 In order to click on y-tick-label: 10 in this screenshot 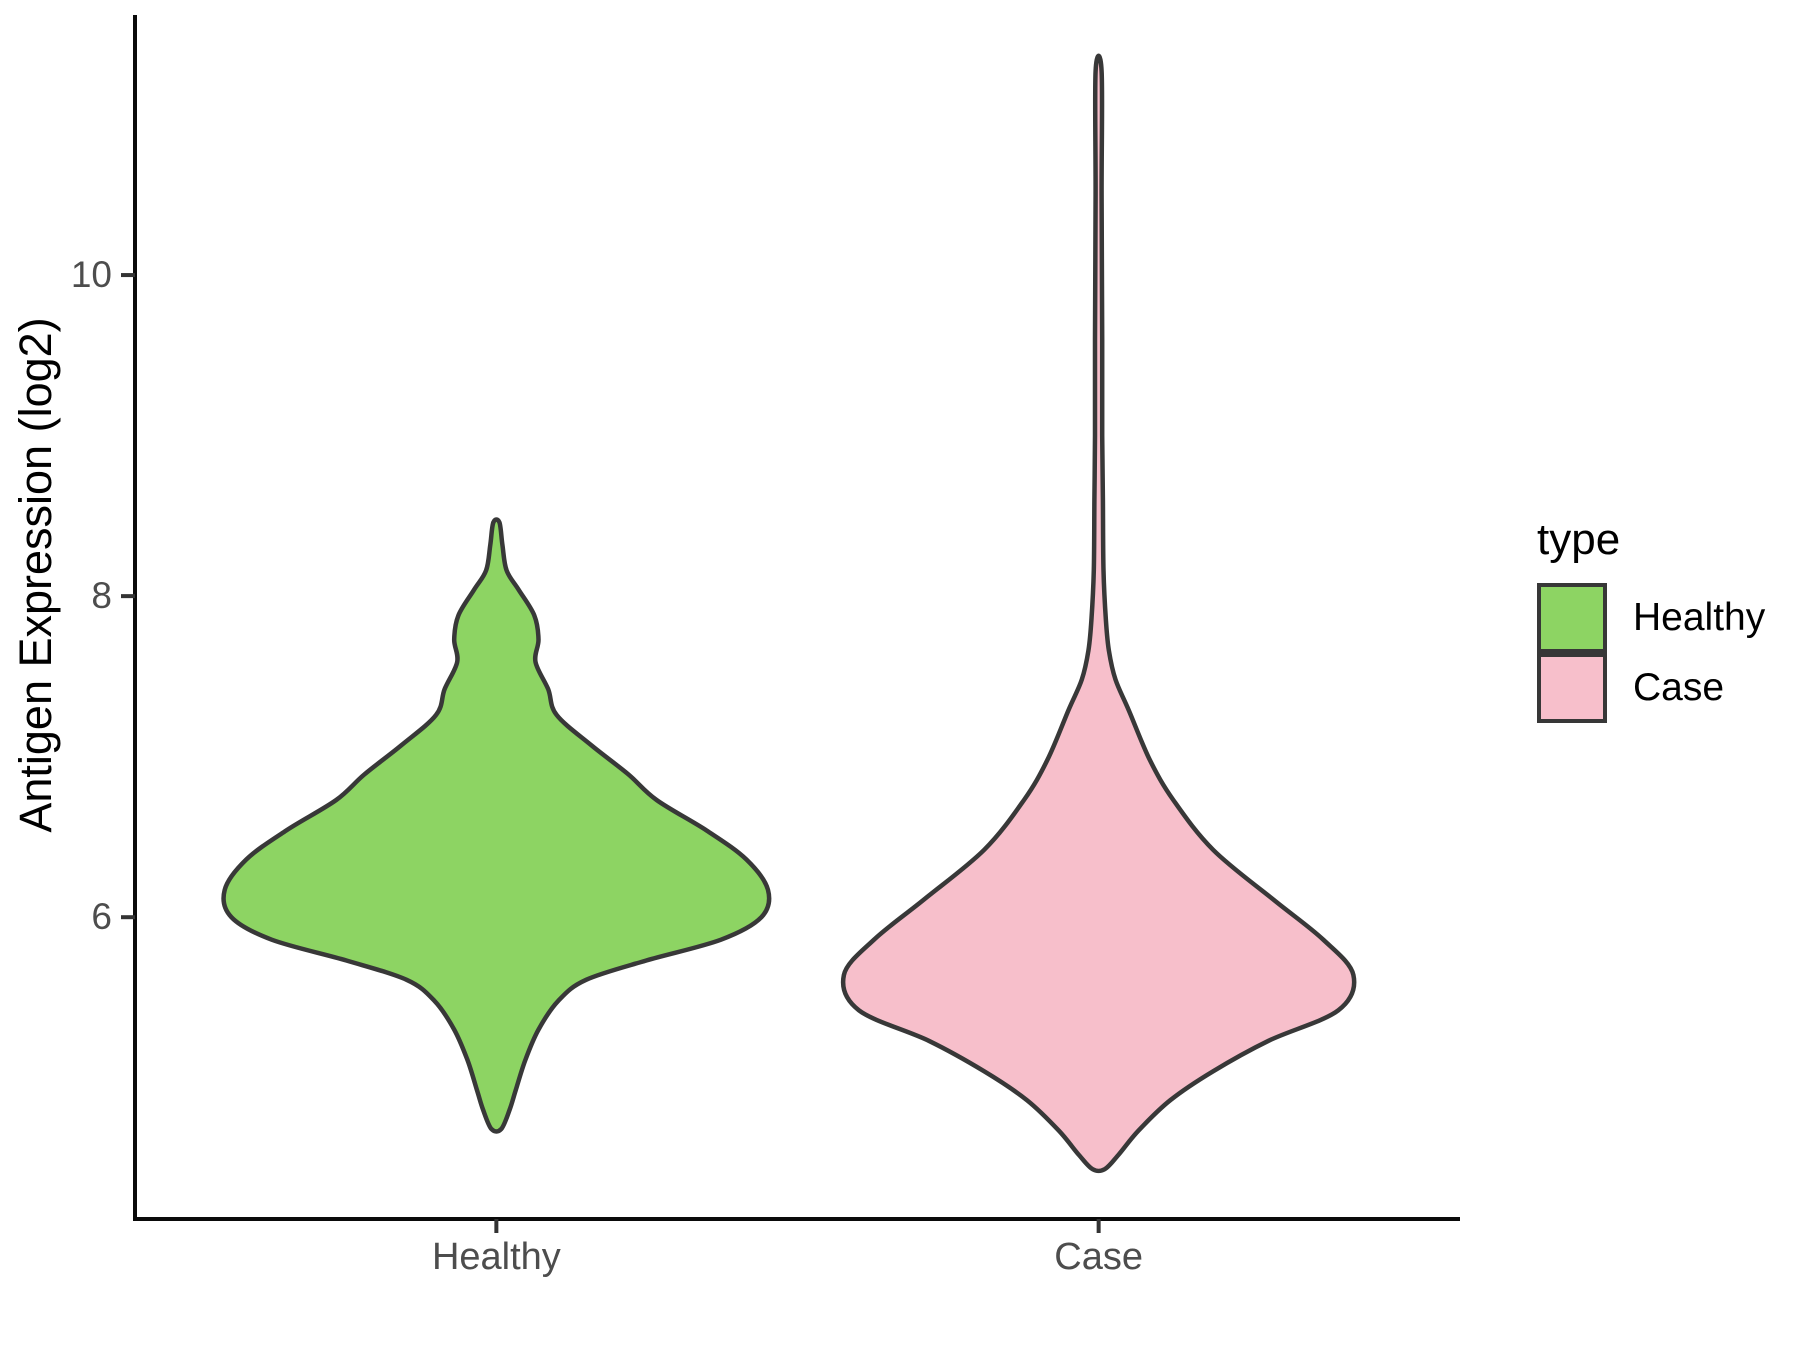, I will do `click(91, 275)`.